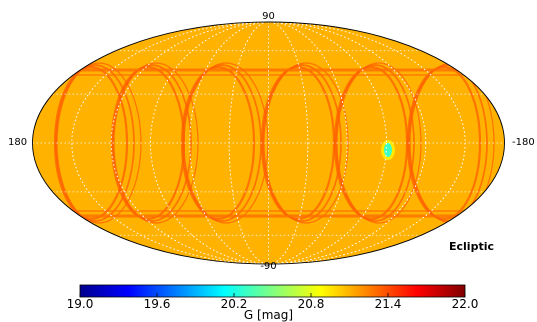  What do you see at coordinates (471, 246) in the screenshot?
I see `coordinate-system-label: Ecliptic` at bounding box center [471, 246].